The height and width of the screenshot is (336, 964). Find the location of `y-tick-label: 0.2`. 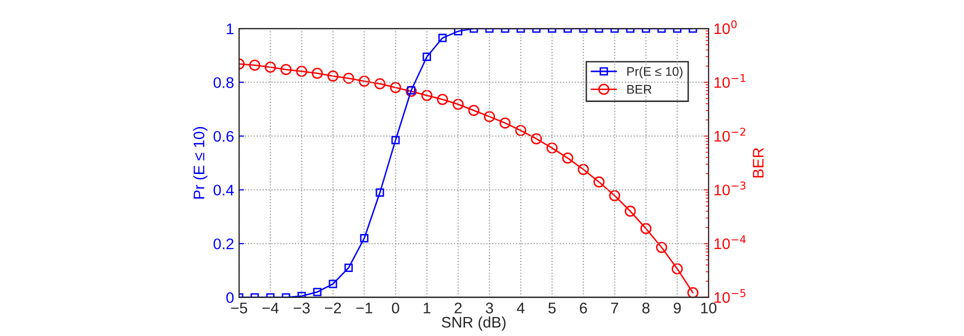

y-tick-label: 0.2 is located at coordinates (224, 244).